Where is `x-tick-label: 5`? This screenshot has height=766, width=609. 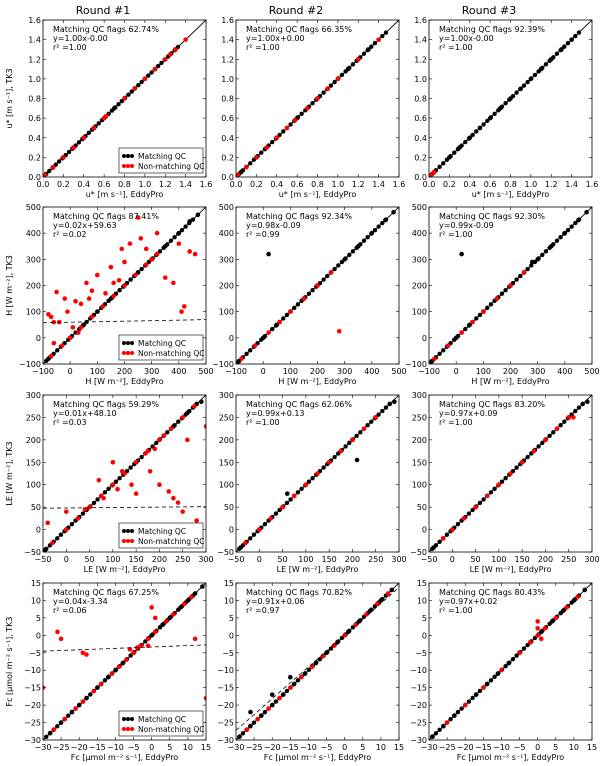 x-tick-label: 5 is located at coordinates (555, 747).